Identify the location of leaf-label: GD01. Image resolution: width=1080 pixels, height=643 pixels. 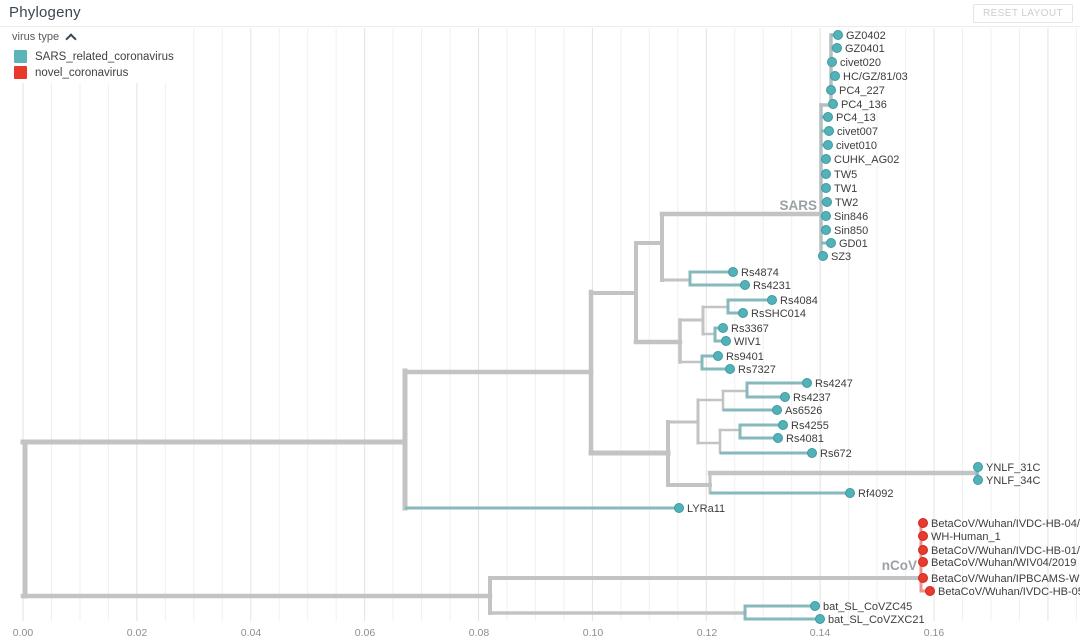
(853, 244).